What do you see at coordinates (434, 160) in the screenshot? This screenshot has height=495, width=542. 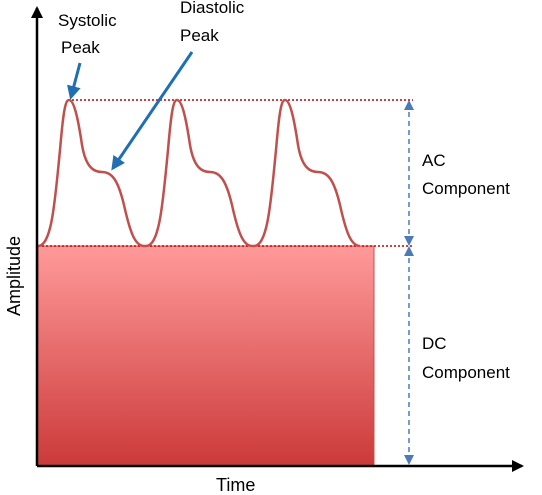 I see `ac-label-line1: AC` at bounding box center [434, 160].